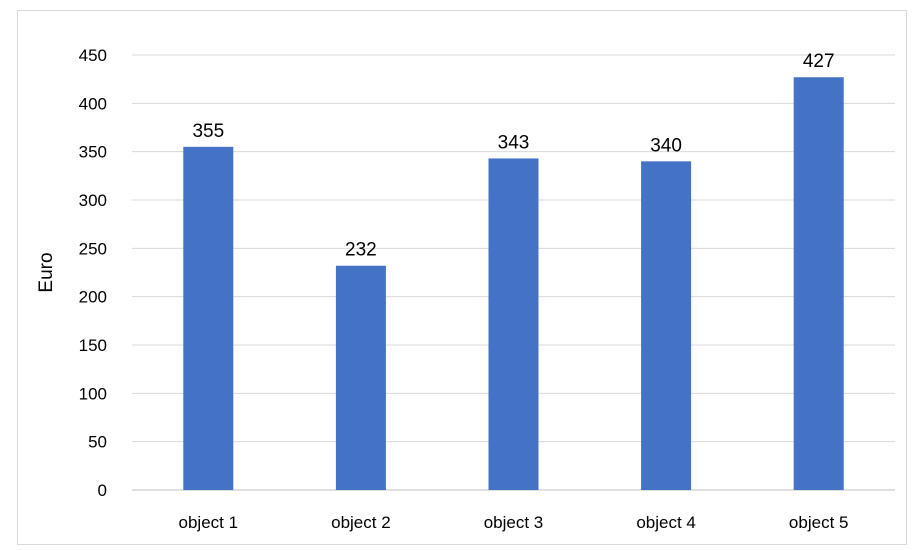 The width and height of the screenshot is (913, 550). What do you see at coordinates (97, 442) in the screenshot?
I see `y-tick-label: 50` at bounding box center [97, 442].